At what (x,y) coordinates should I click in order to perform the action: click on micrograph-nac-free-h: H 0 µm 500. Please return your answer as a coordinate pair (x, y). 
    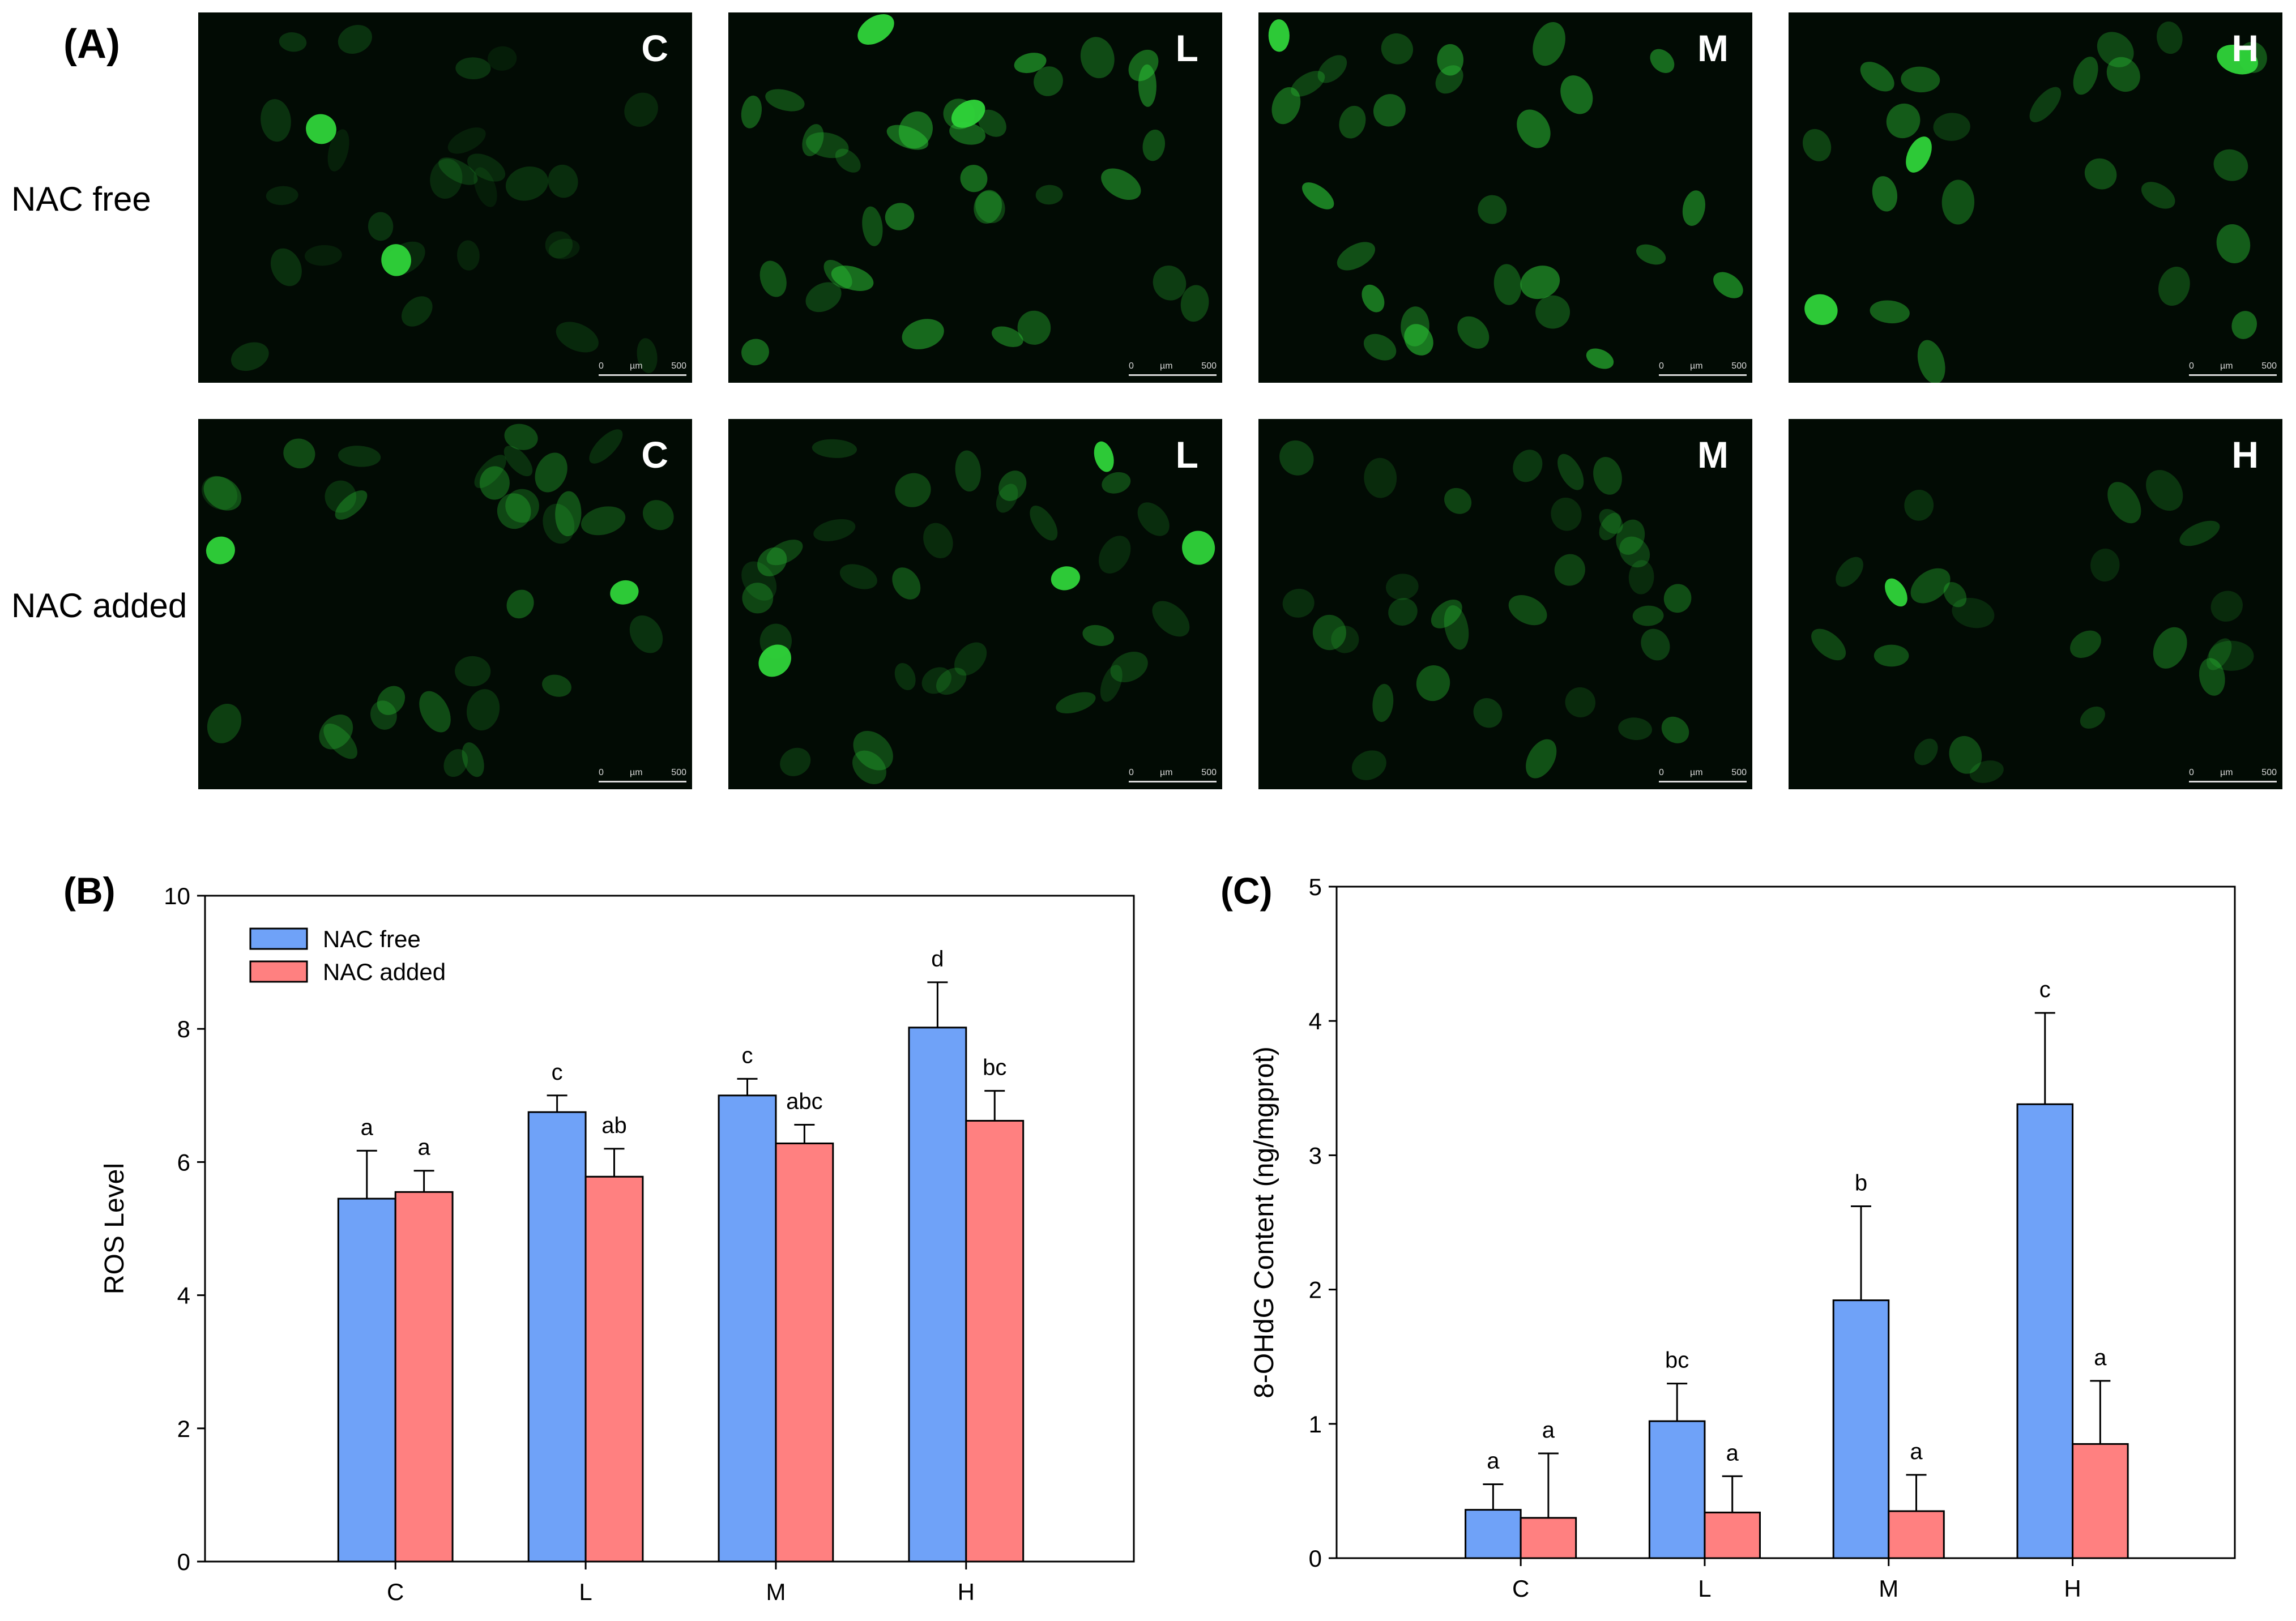
    Looking at the image, I should click on (2035, 197).